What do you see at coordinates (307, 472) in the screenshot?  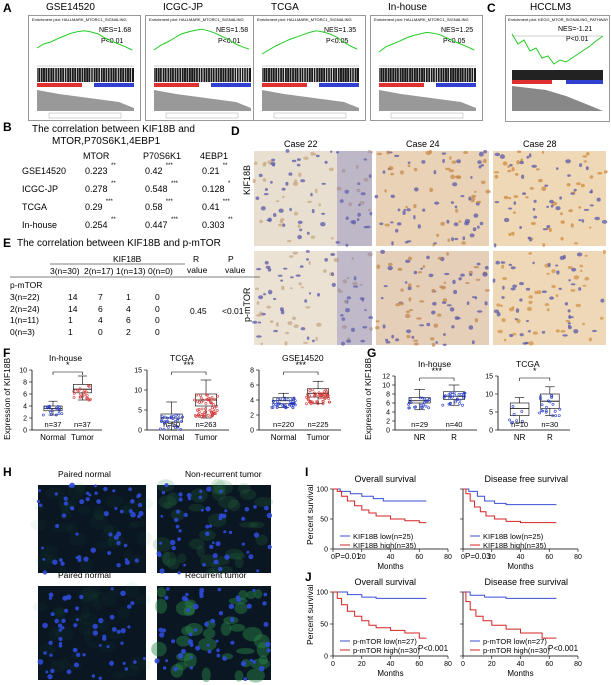 I see `panel-letter-i: I` at bounding box center [307, 472].